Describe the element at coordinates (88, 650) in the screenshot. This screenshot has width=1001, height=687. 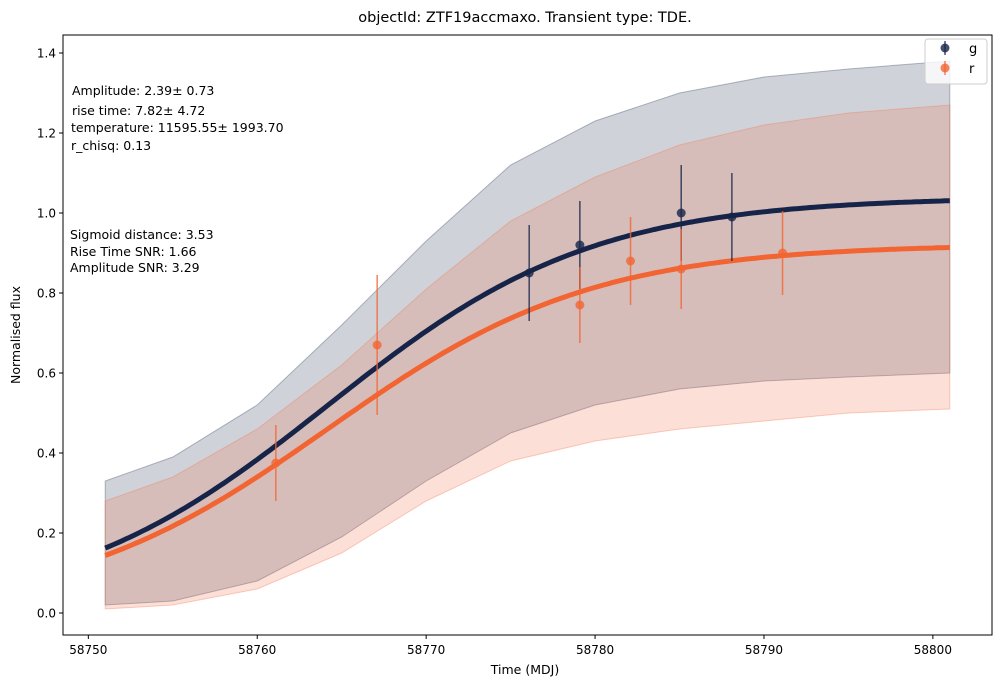
I see `x-tick-label: 58750` at that location.